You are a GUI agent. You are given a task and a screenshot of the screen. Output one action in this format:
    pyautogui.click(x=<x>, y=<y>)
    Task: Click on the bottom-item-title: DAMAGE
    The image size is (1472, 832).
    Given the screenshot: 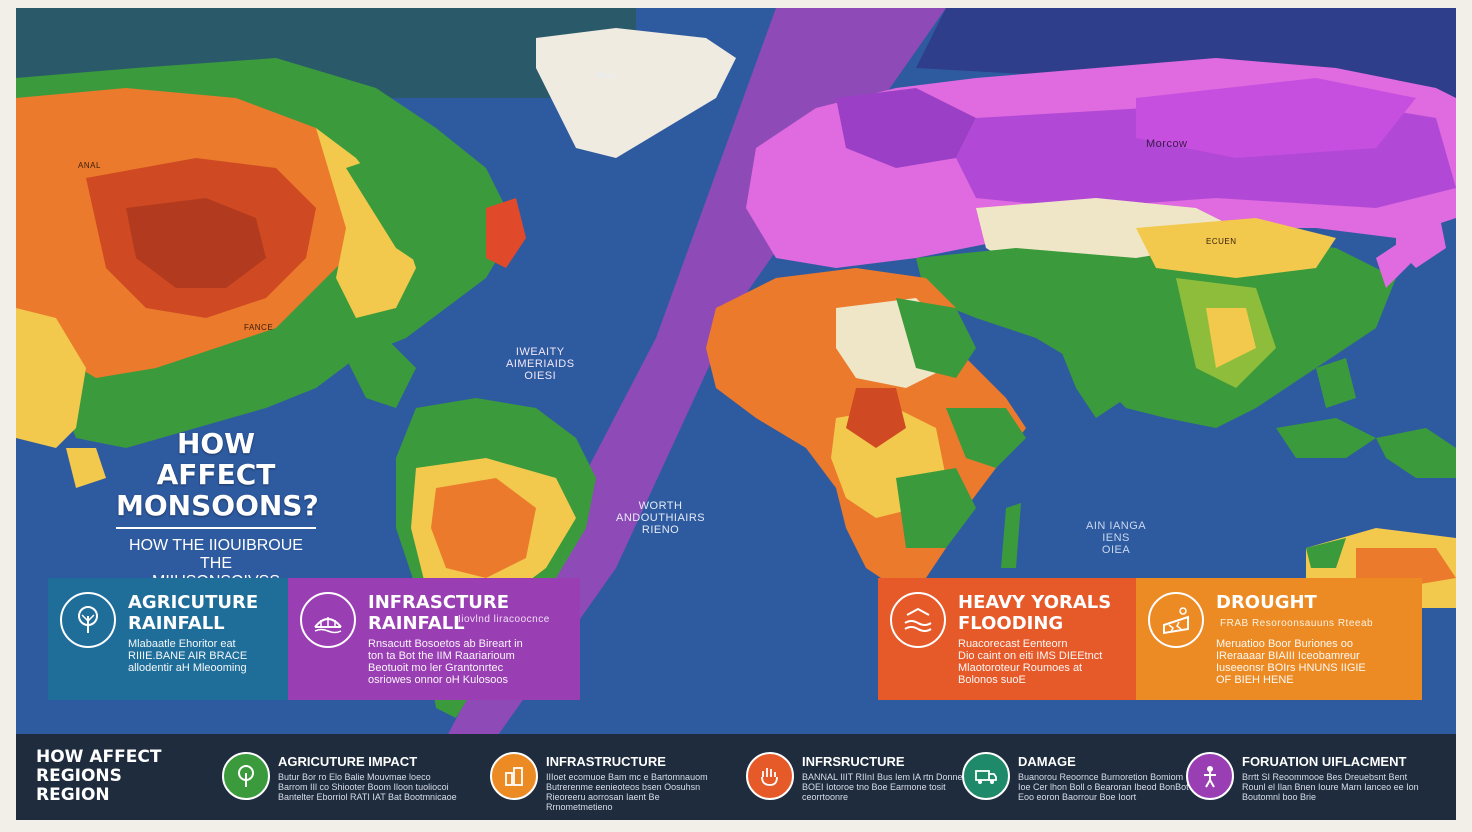 What is the action you would take?
    pyautogui.click(x=1047, y=761)
    